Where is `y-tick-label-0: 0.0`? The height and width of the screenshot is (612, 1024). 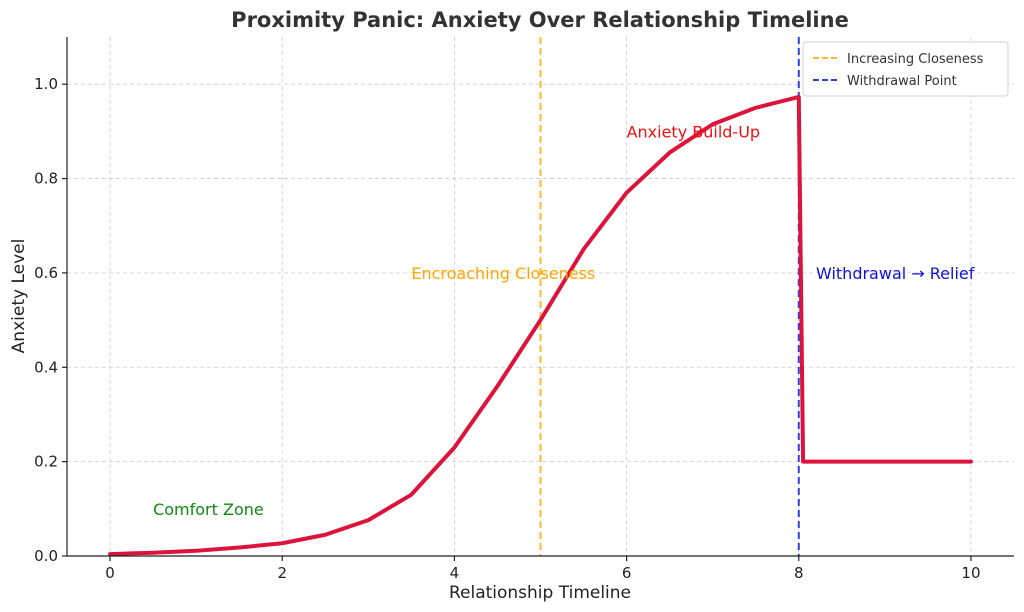 y-tick-label-0: 0.0 is located at coordinates (46, 556).